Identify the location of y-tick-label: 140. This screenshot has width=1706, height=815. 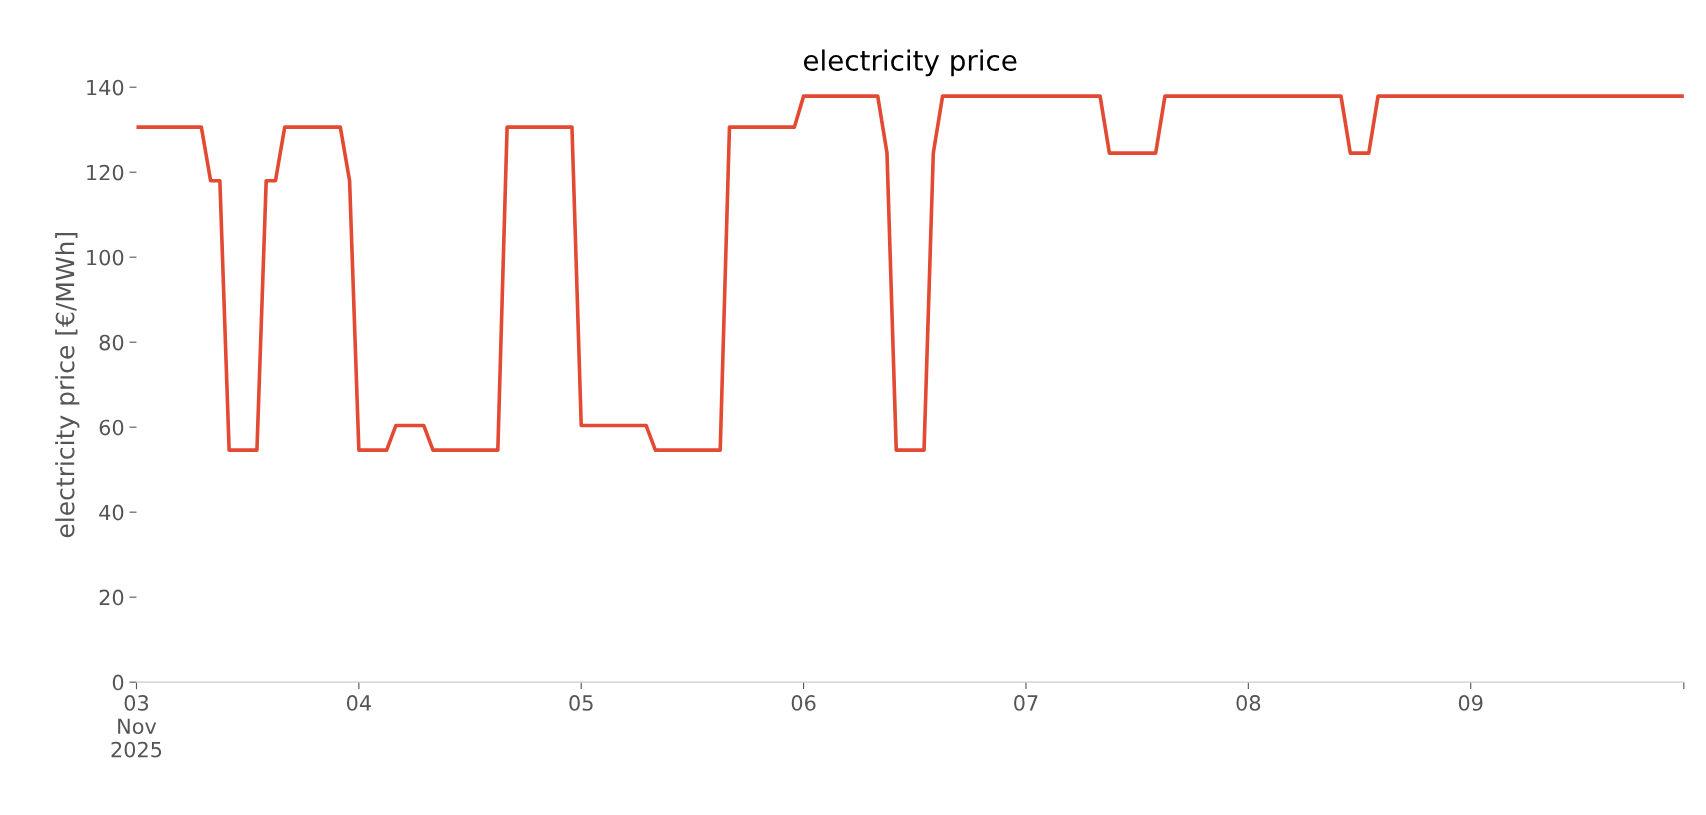
(105, 87).